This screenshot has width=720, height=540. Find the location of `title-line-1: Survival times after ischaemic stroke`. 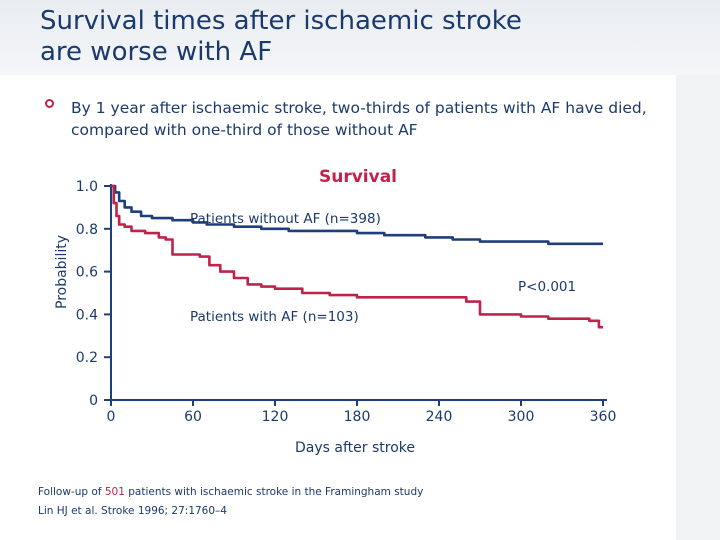

title-line-1: Survival times after ischaemic stroke is located at coordinates (281, 21).